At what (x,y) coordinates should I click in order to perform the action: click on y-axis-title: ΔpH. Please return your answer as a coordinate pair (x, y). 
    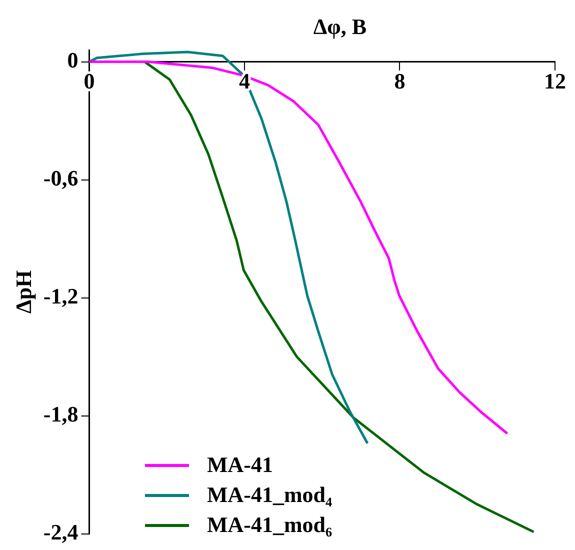
    Looking at the image, I should click on (23, 292).